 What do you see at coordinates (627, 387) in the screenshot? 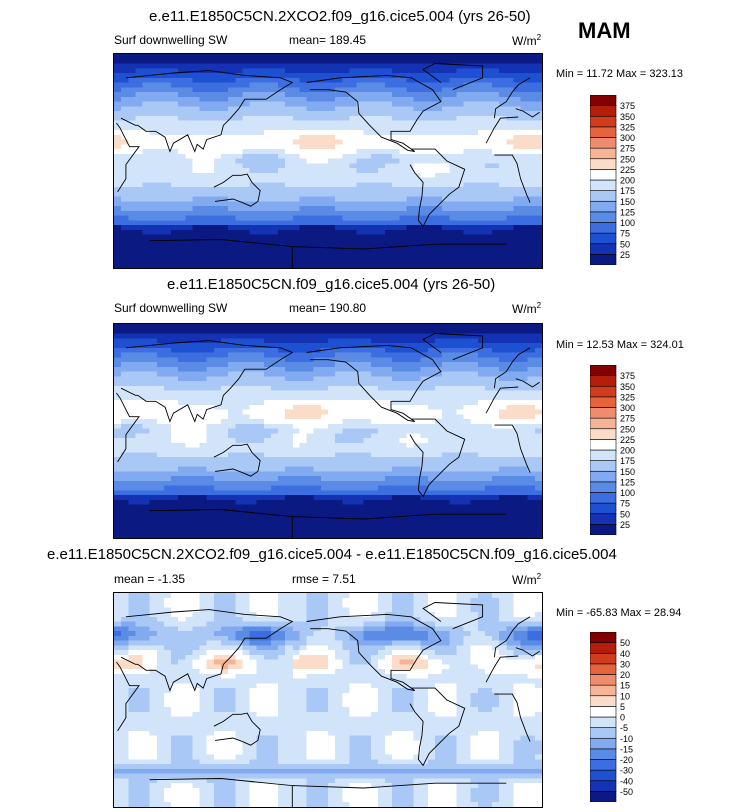
I see `colorbar-tick-label: 350` at bounding box center [627, 387].